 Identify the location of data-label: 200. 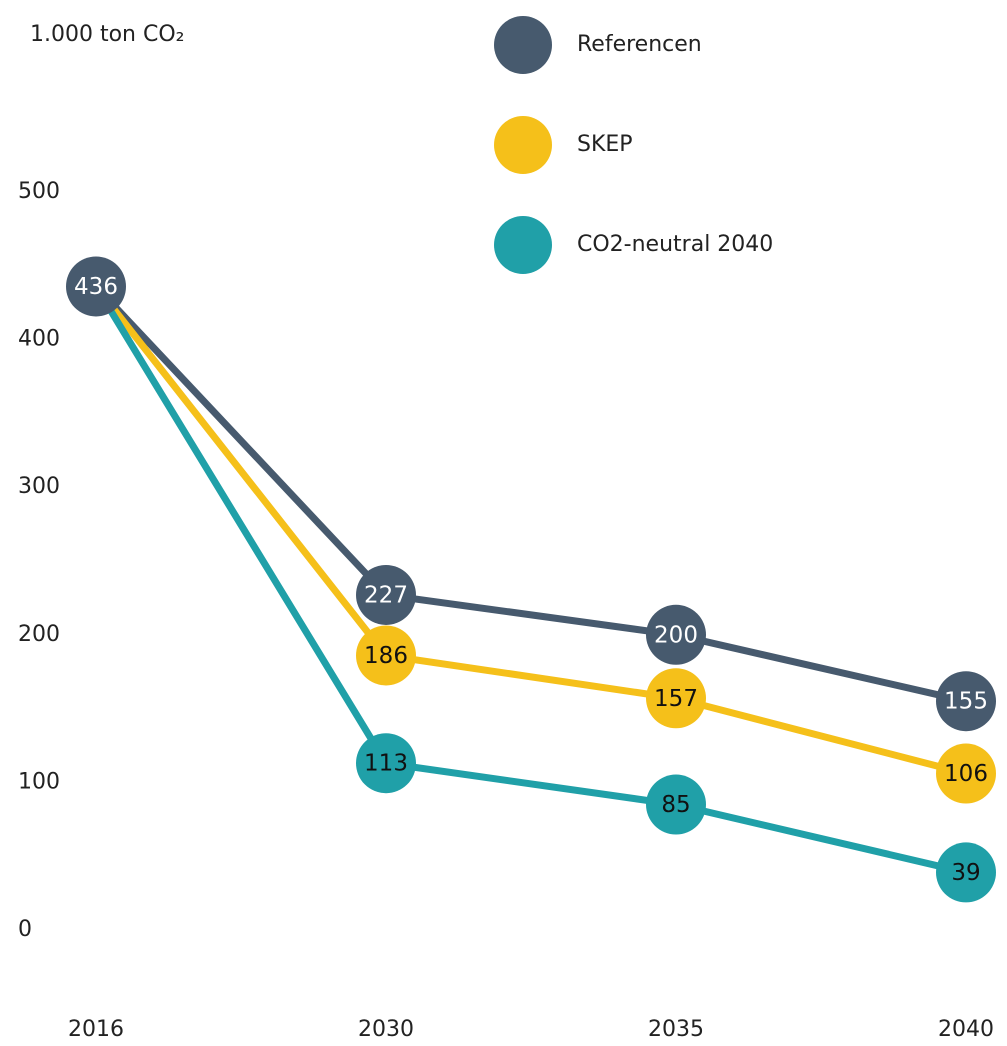
(676, 635).